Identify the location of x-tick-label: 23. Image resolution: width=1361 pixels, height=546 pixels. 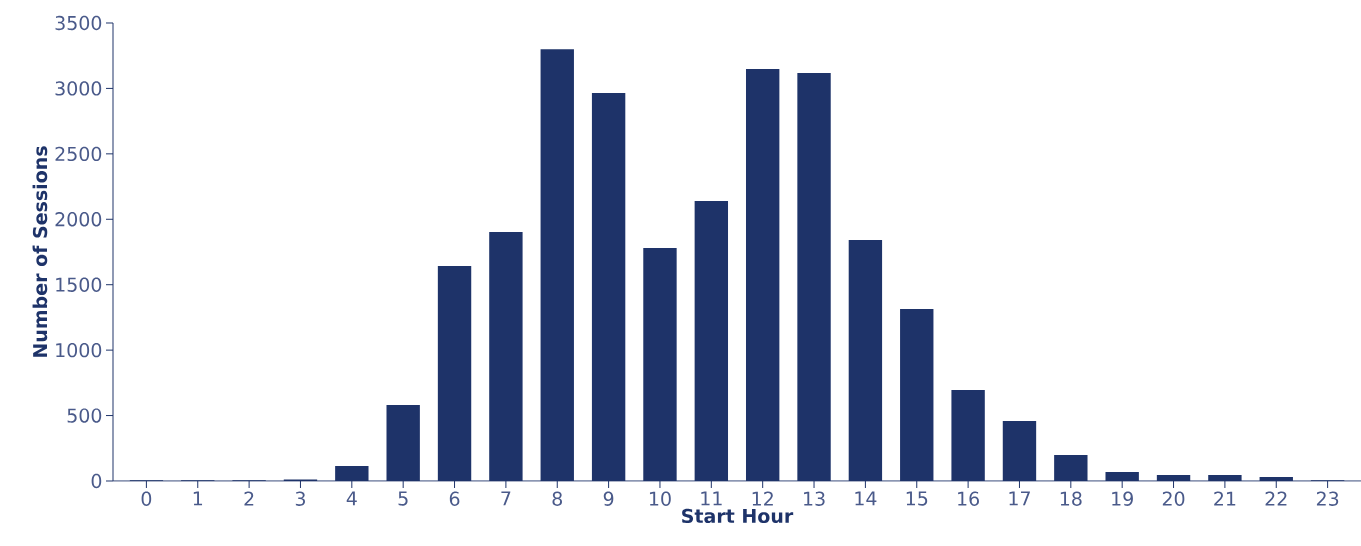
(1327, 498).